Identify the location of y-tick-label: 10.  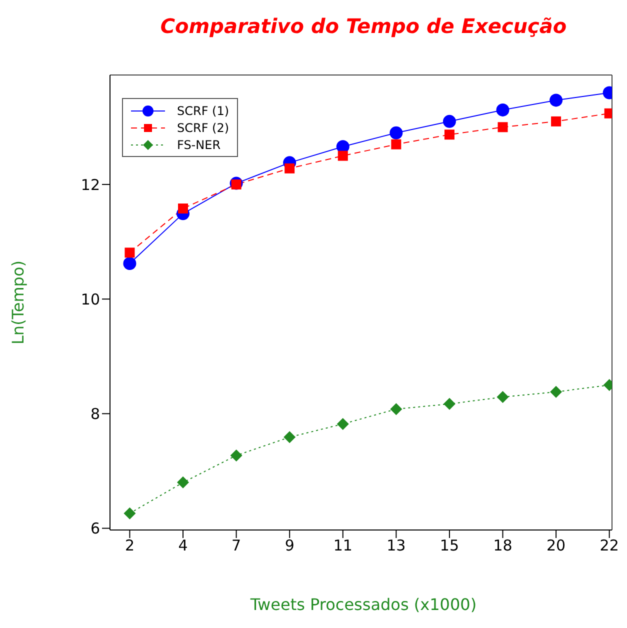
(90, 299).